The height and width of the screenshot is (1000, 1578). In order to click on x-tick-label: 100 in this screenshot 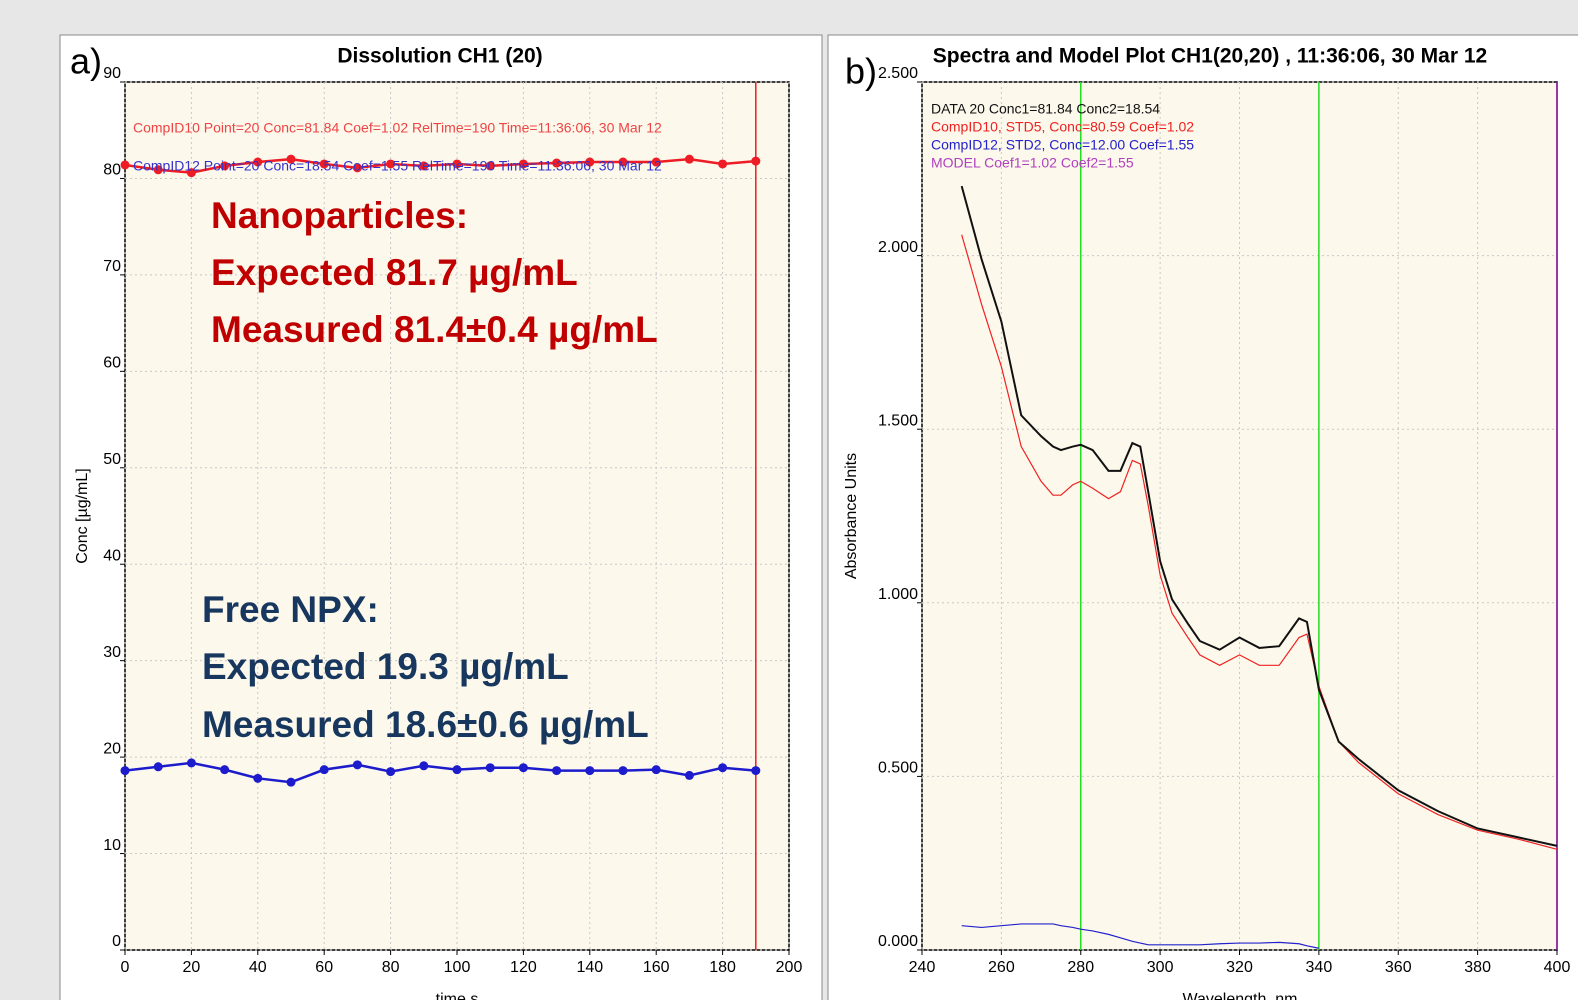, I will do `click(457, 967)`.